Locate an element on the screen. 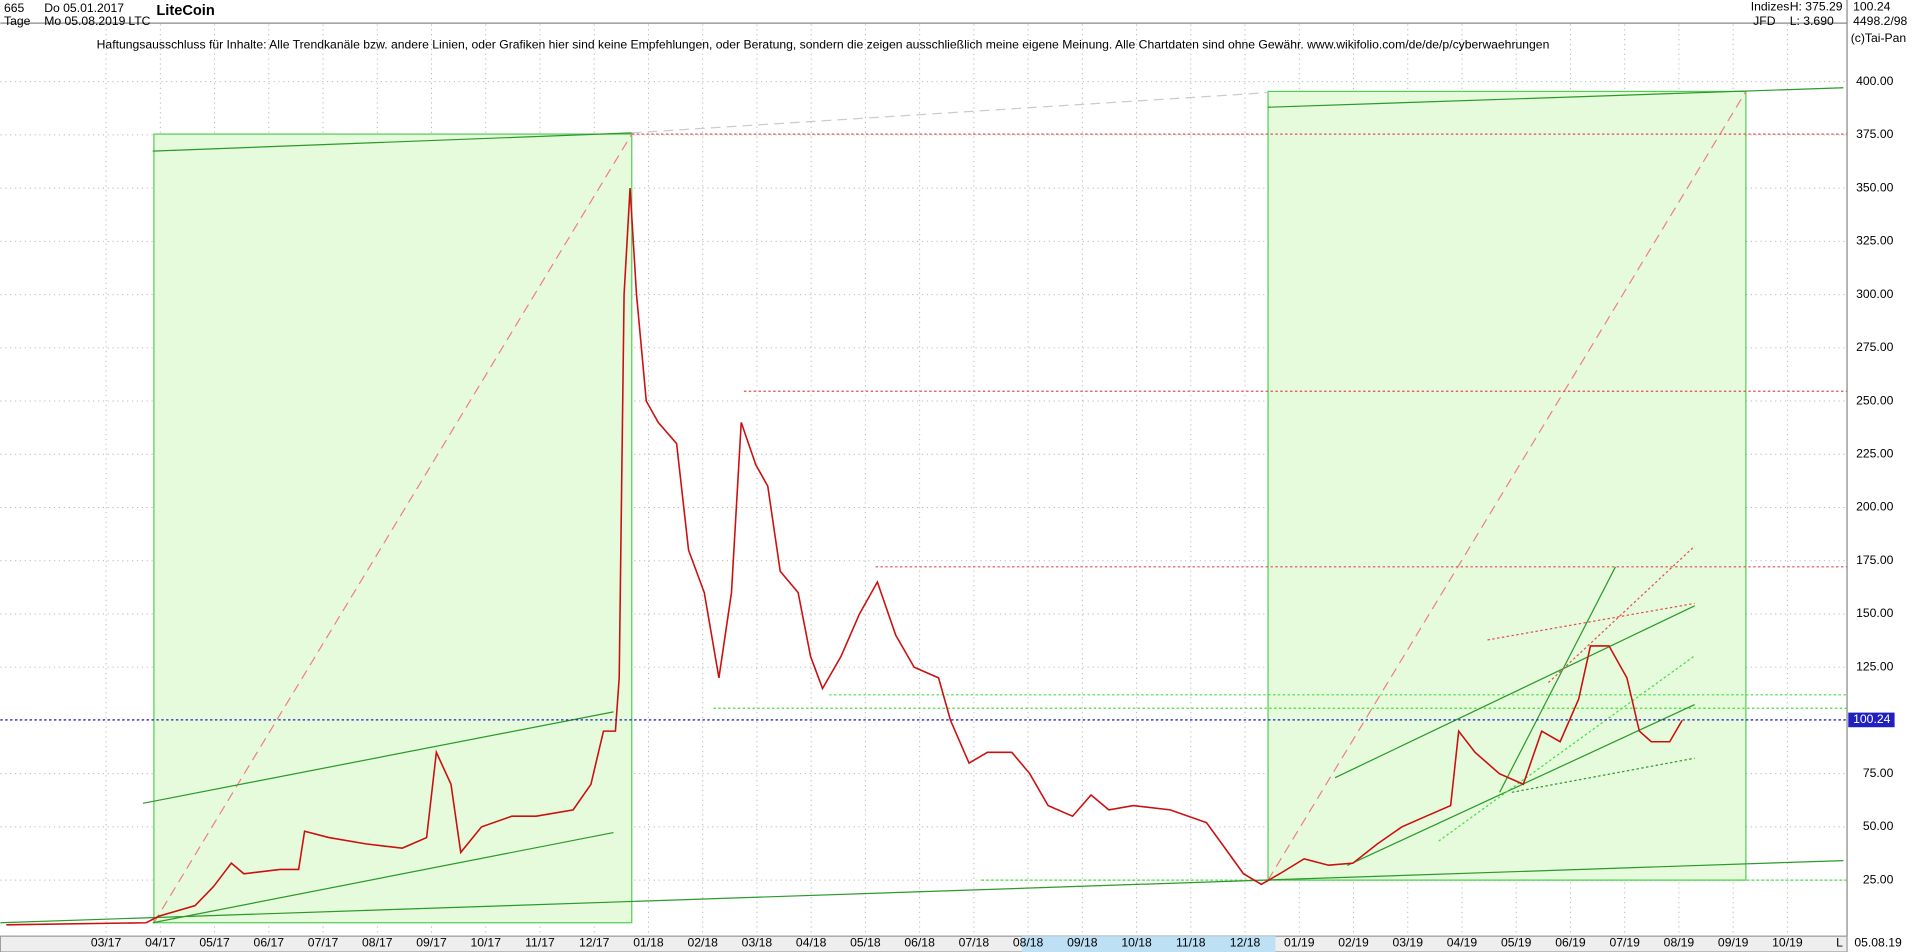 This screenshot has width=1912, height=952. last-date: 05.08.19 is located at coordinates (1878, 943).